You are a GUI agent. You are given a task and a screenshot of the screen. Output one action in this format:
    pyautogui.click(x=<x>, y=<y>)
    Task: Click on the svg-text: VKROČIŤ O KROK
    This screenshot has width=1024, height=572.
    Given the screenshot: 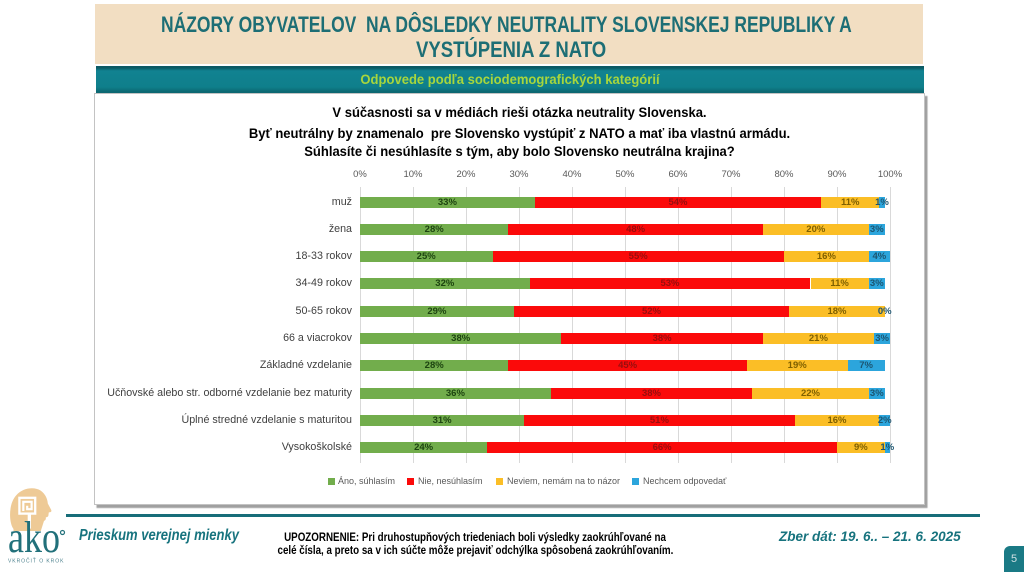 What is the action you would take?
    pyautogui.click(x=36, y=561)
    